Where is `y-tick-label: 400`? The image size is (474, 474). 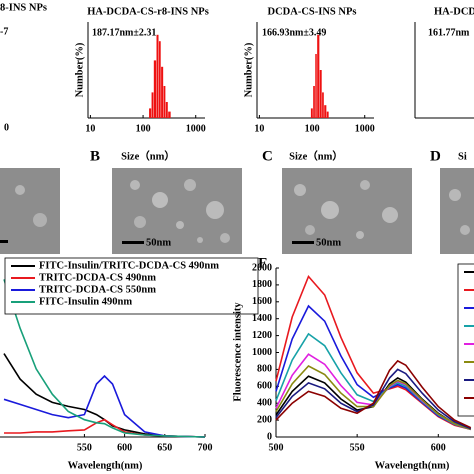
y-tick-label: 400 is located at coordinates (264, 402).